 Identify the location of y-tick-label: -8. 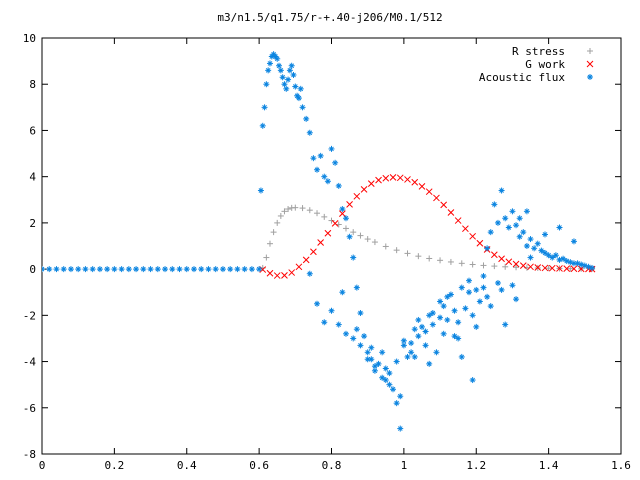
(29, 454).